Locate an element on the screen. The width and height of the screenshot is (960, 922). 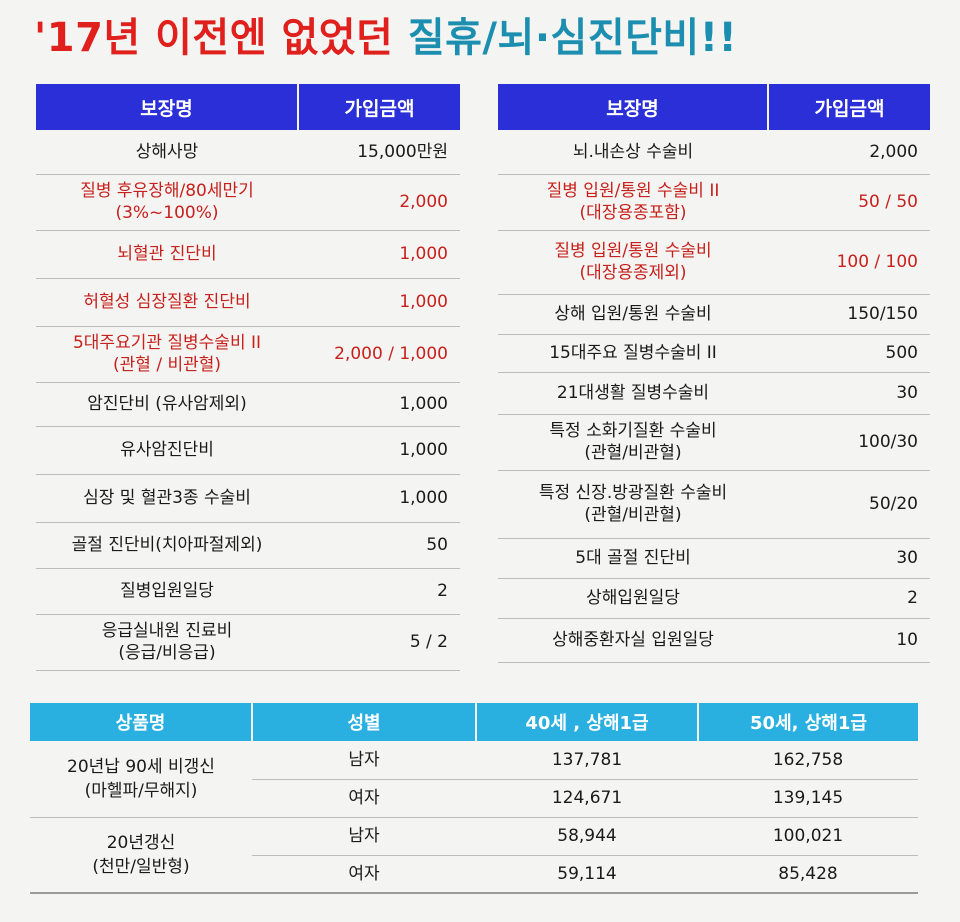
coverage-name: 골절 진단비(치아파절제외) is located at coordinates (167, 545).